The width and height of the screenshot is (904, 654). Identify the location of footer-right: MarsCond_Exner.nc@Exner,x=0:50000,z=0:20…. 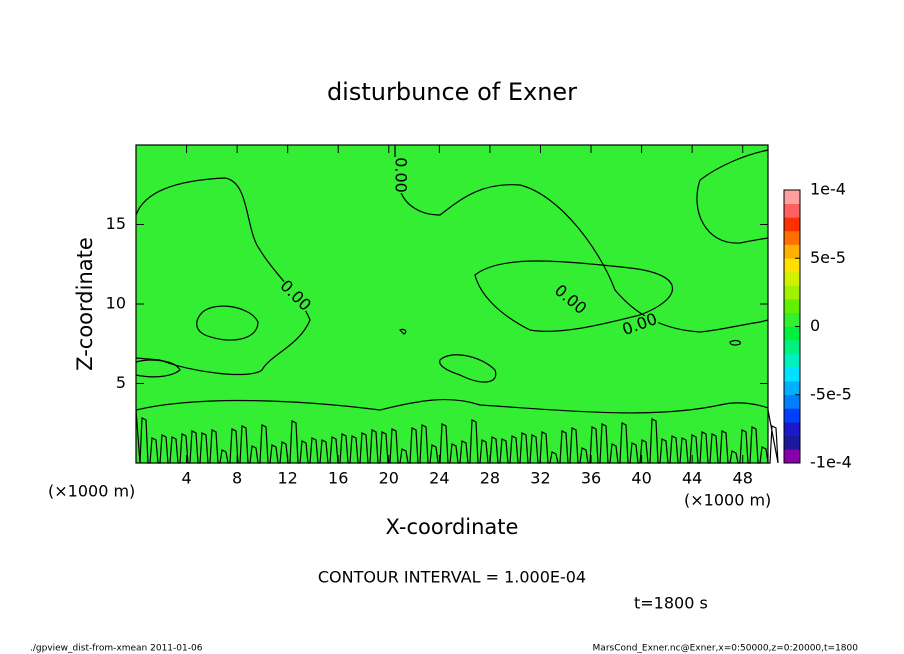
(726, 649).